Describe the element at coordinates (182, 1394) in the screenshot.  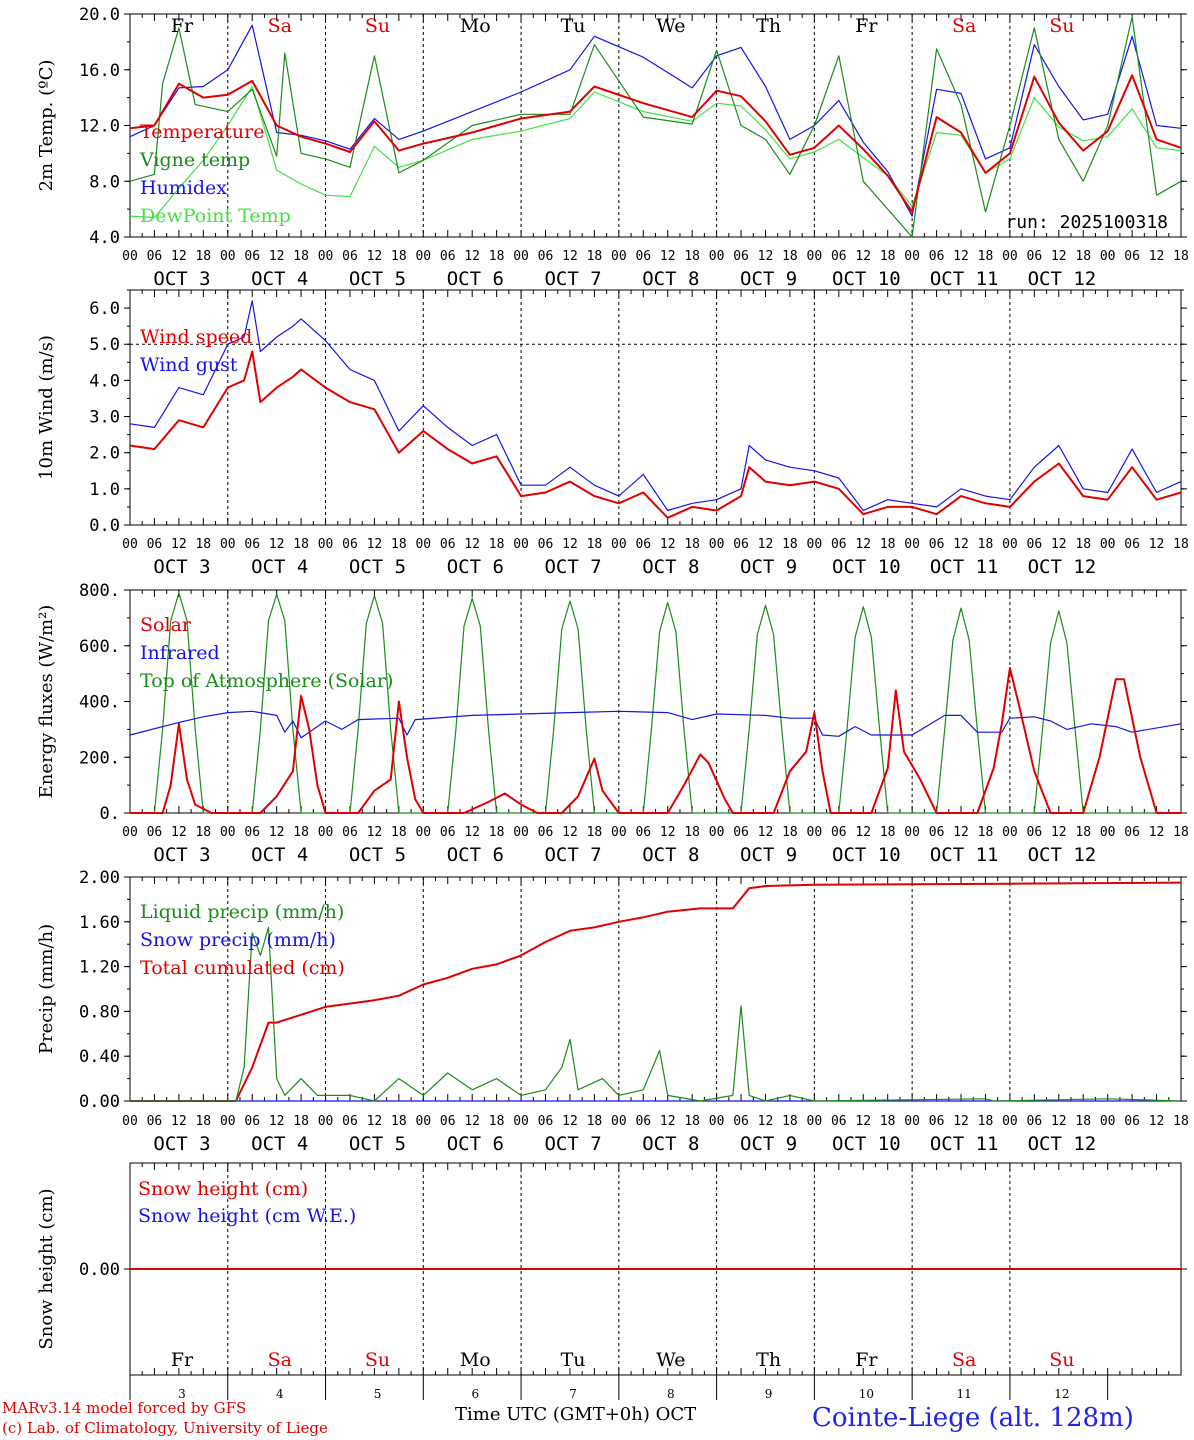
I see `day-number: 3` at that location.